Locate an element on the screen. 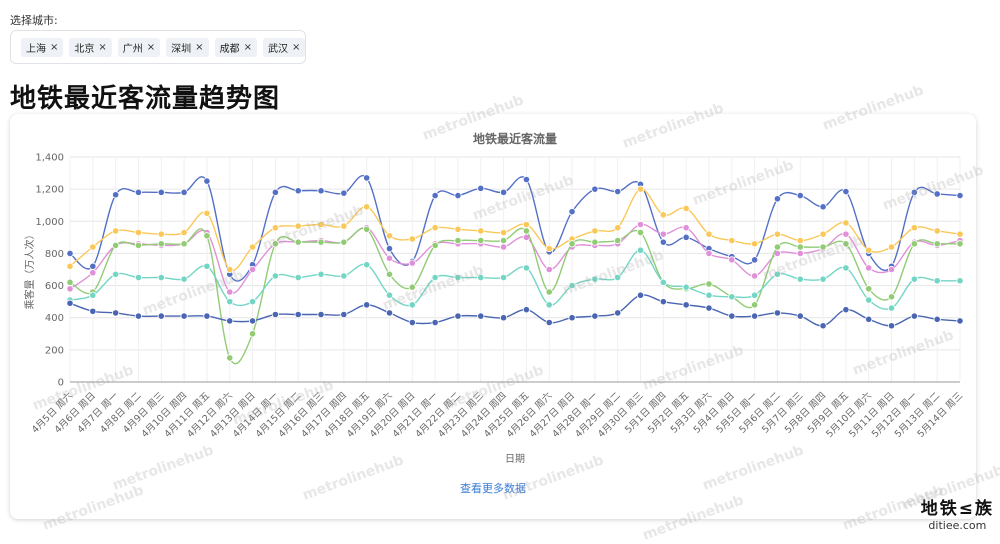  city-tag: 上海 × is located at coordinates (42, 47).